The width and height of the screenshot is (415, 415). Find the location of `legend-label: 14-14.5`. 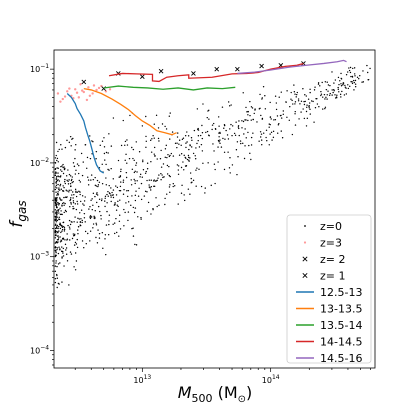

legend-label: 14-14.5 is located at coordinates (341, 342).